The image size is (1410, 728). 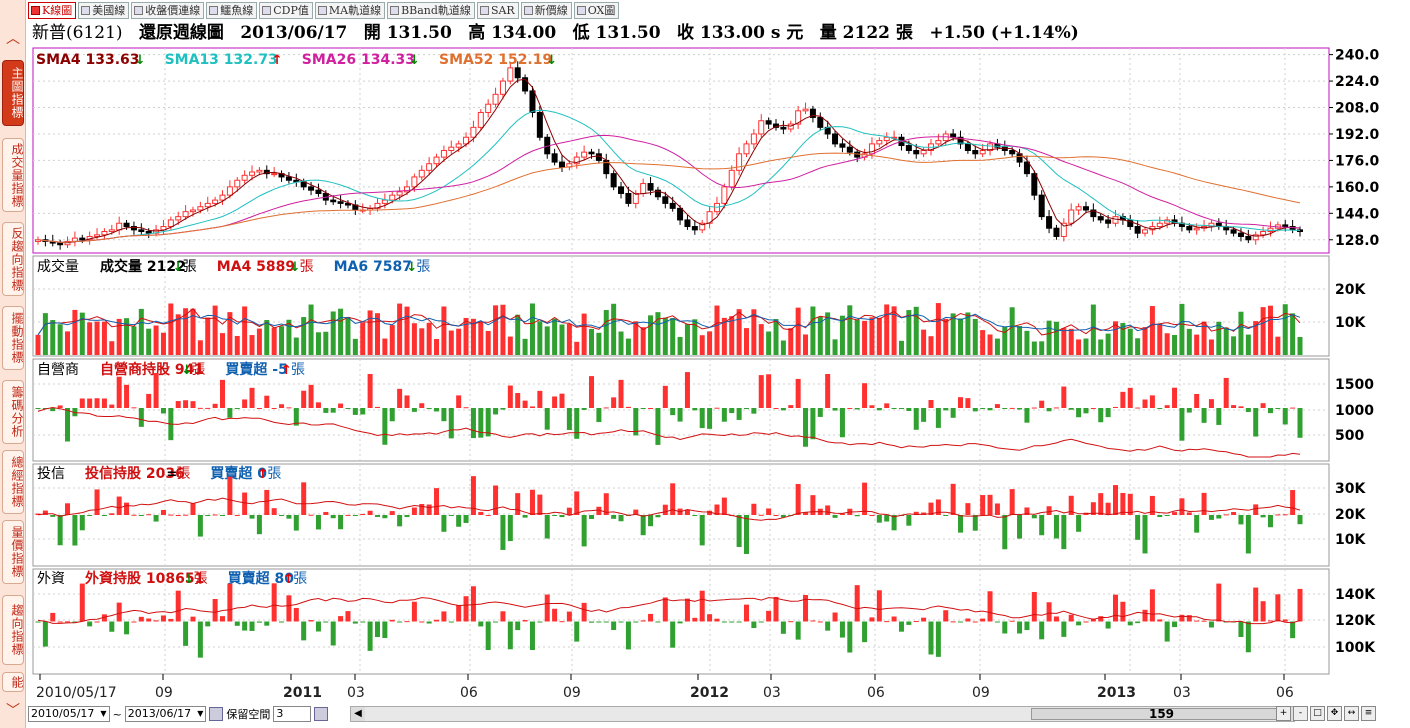 I want to click on tab-9: OX圖, so click(x=596, y=10).